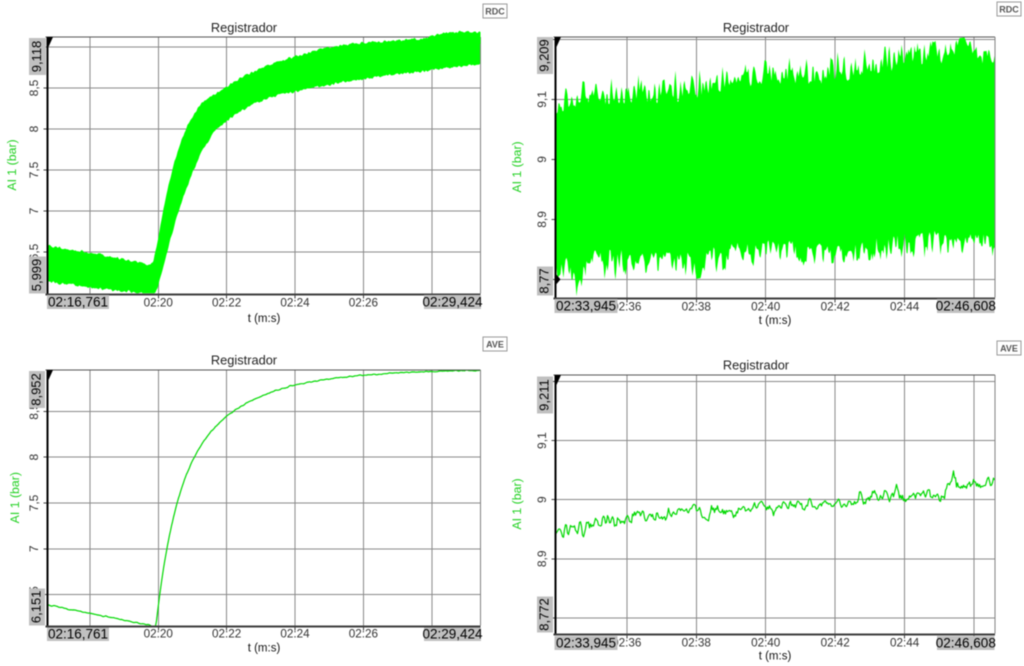 This screenshot has width=1024, height=666. What do you see at coordinates (544, 395) in the screenshot?
I see `svg-text: 9,211` at bounding box center [544, 395].